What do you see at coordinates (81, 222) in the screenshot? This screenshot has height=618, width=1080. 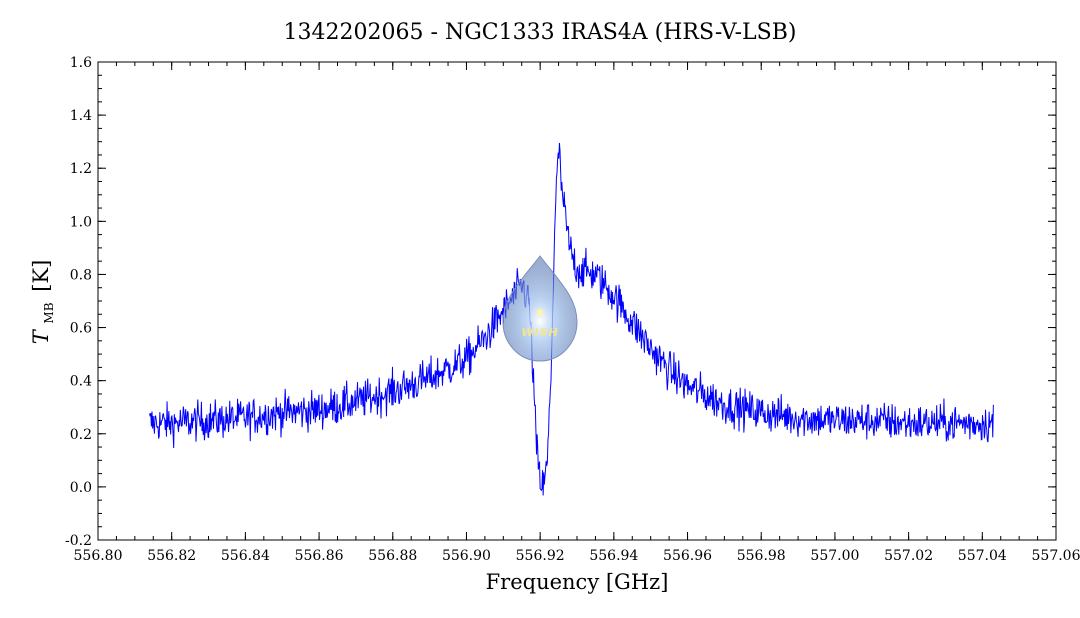 I see `y-tick-label: 1.0` at bounding box center [81, 222].